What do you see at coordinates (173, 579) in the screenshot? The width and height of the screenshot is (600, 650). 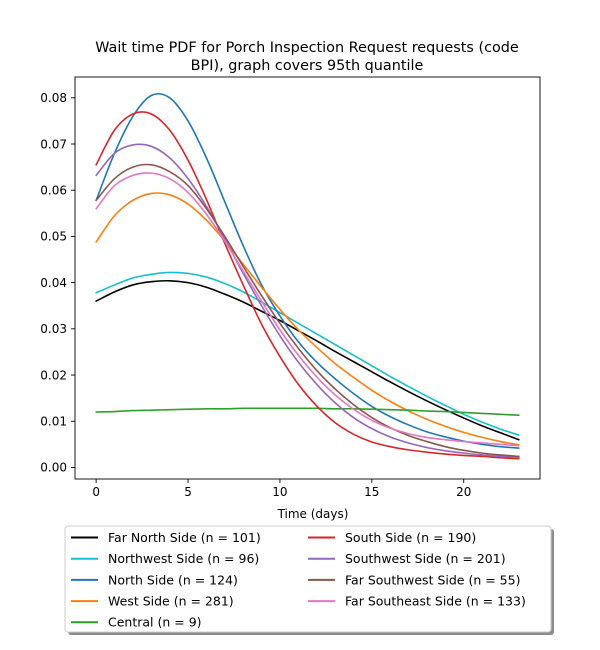 I see `legend-label: North Side (n = 124)` at bounding box center [173, 579].